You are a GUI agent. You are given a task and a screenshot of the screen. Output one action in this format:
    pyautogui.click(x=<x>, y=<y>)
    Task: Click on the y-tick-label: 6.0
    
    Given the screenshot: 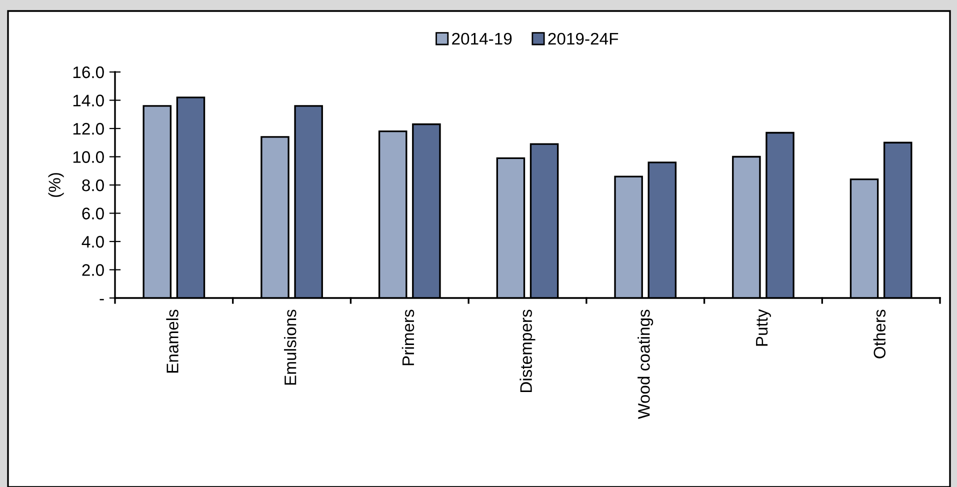 What is the action you would take?
    pyautogui.click(x=93, y=214)
    